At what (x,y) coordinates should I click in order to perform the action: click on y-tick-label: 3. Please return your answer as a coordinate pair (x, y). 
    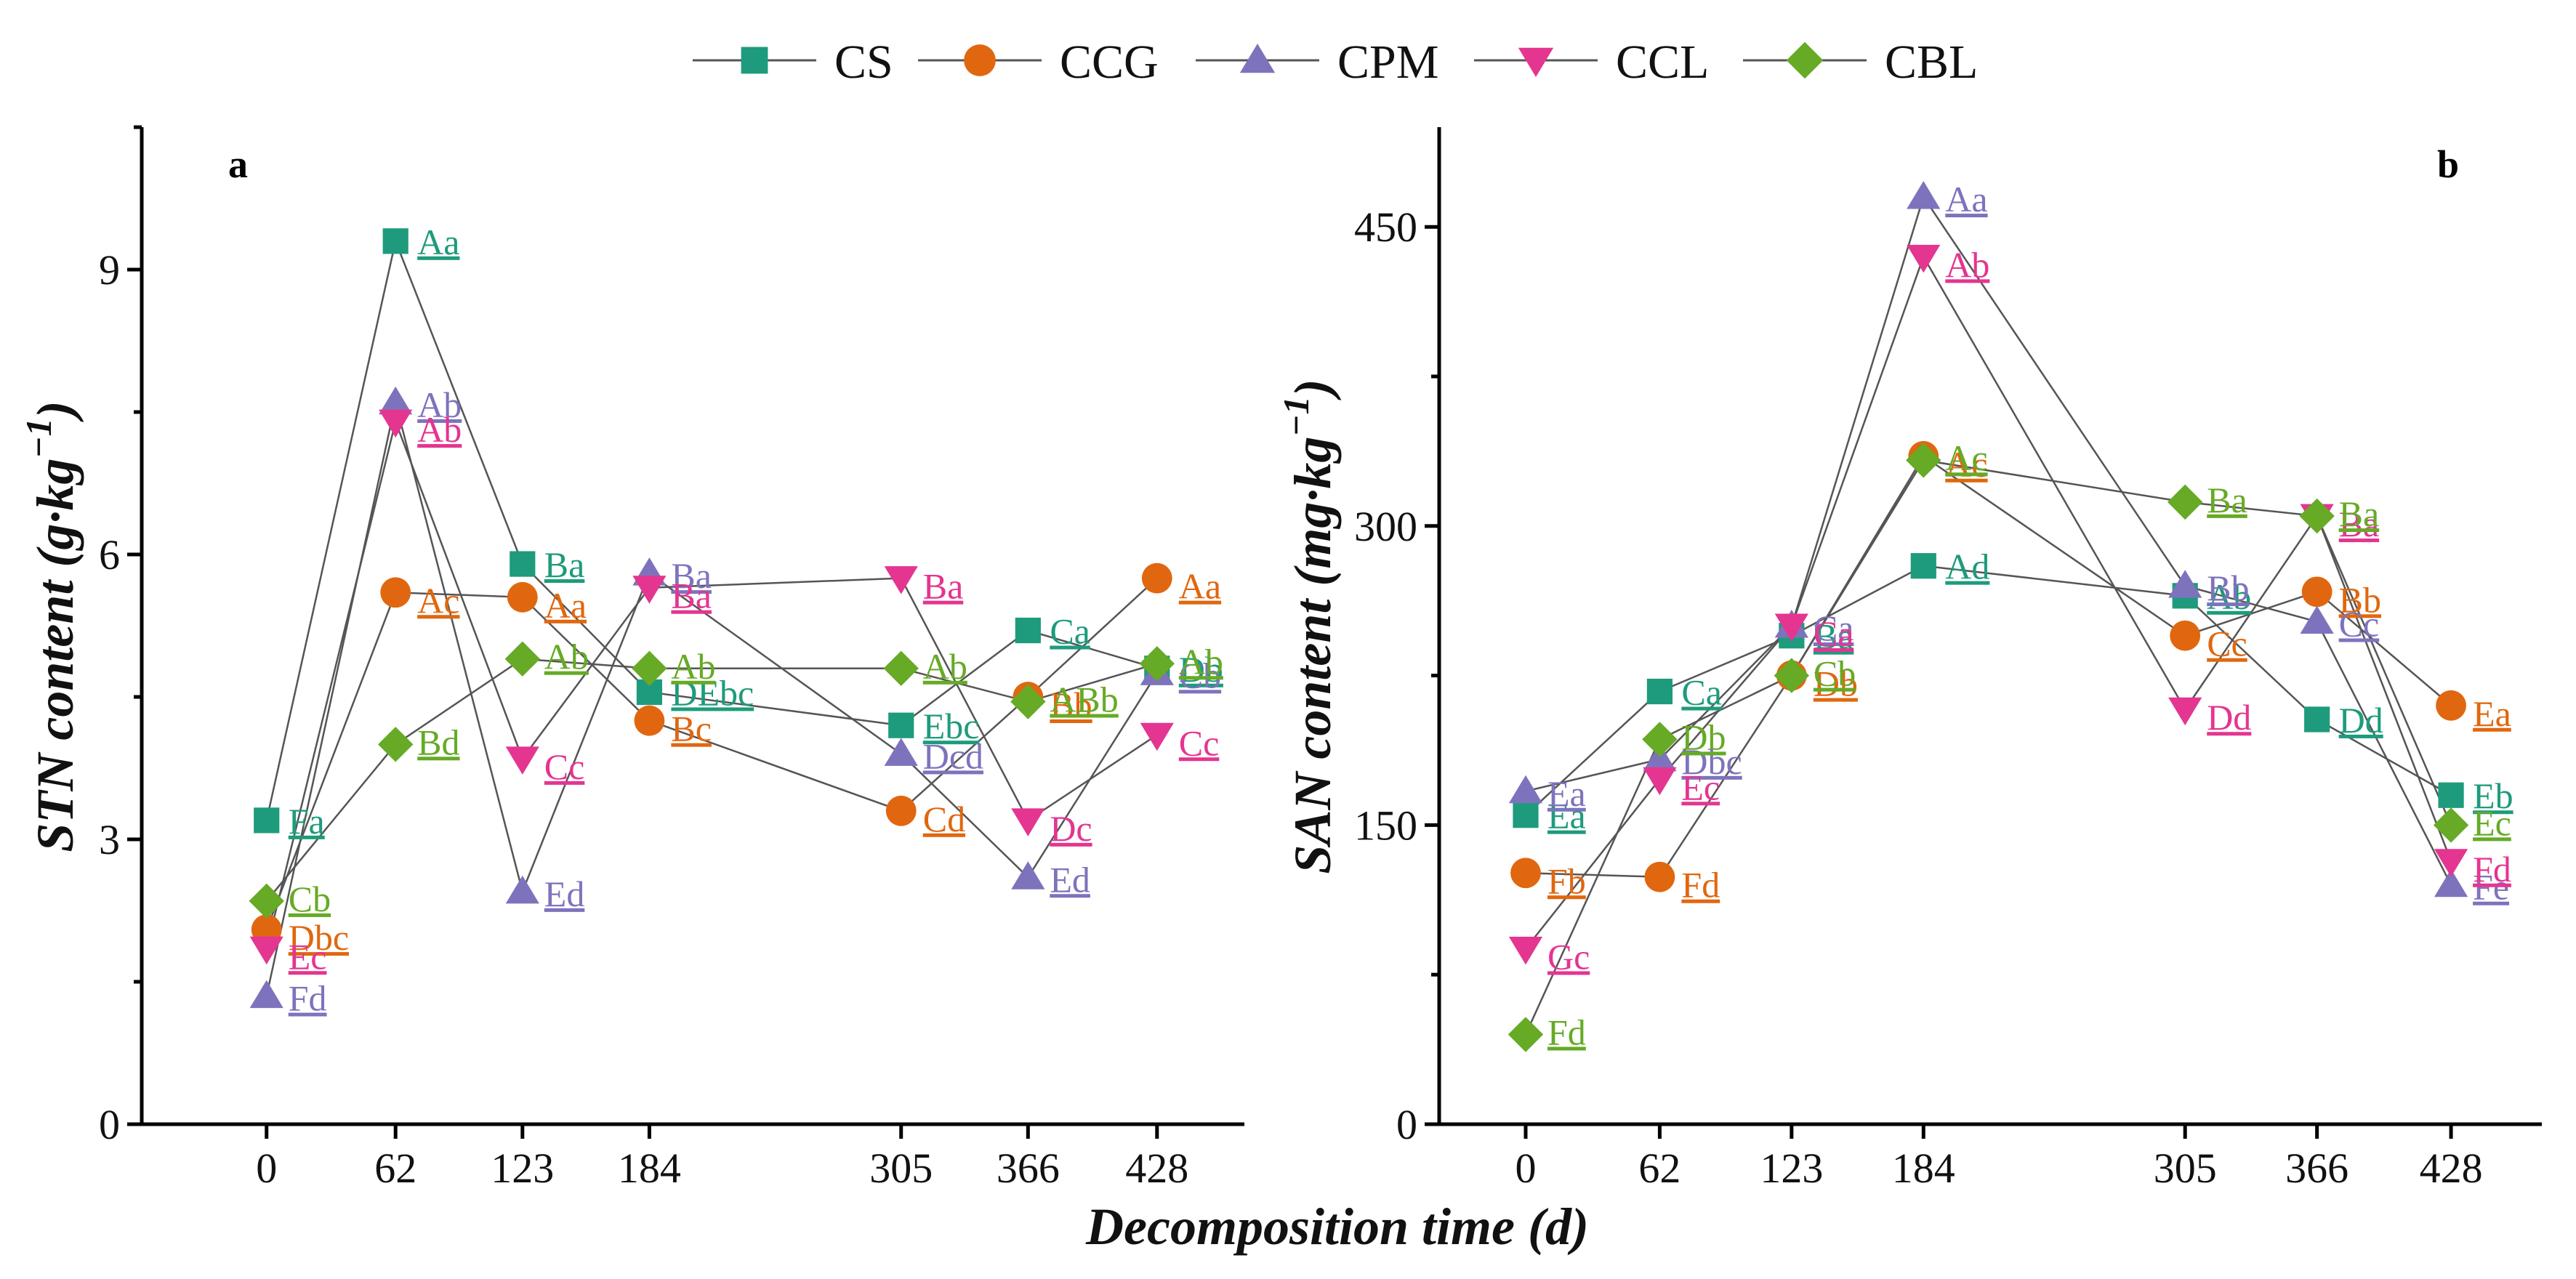
    Looking at the image, I should click on (109, 839).